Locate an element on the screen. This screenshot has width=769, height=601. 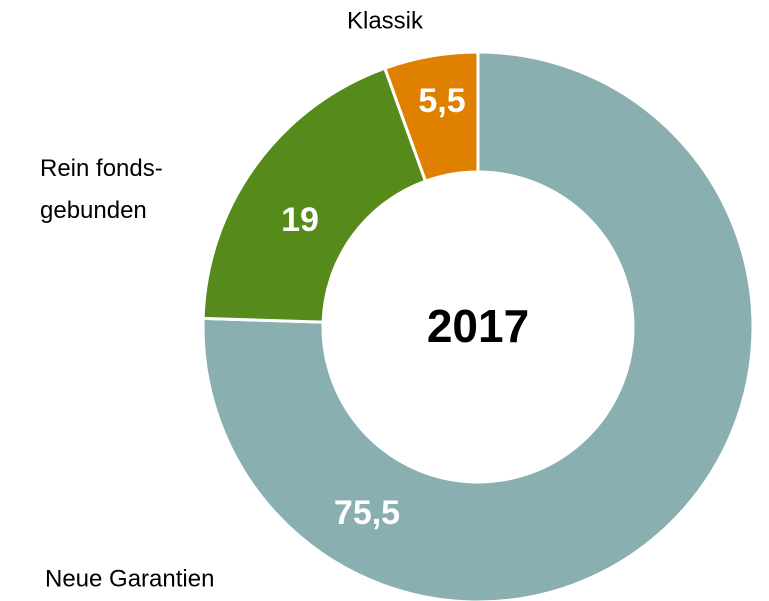
value-label: 19 is located at coordinates (300, 220).